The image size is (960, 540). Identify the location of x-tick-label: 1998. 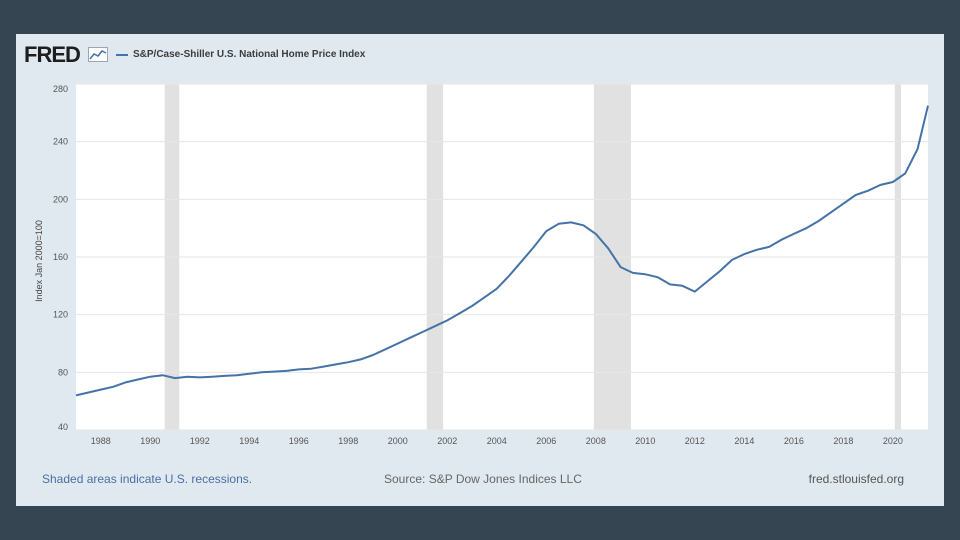
(348, 441).